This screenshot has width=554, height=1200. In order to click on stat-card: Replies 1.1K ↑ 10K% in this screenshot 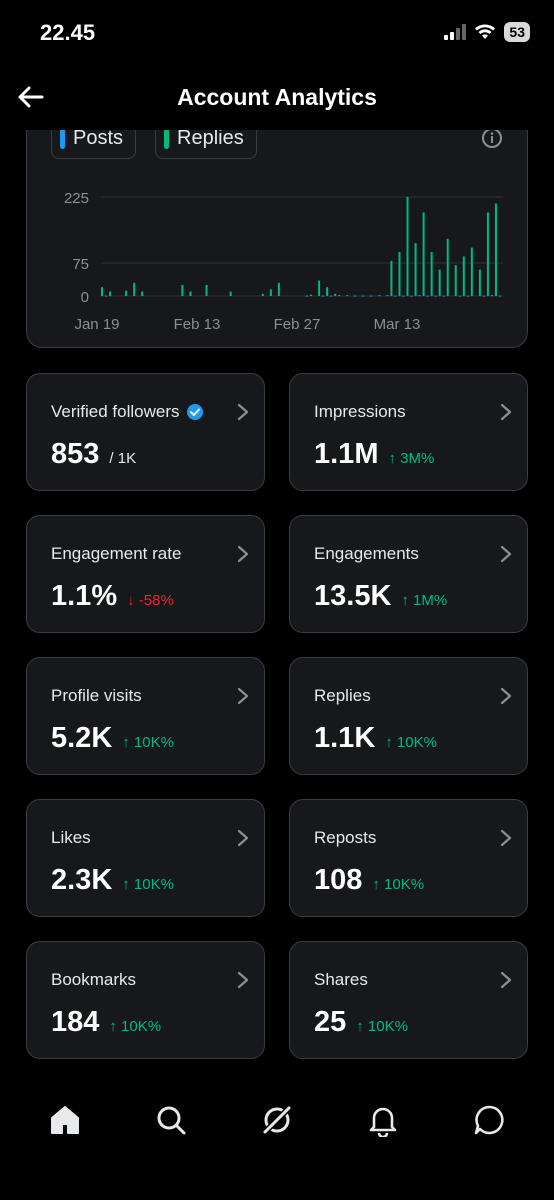, I will do `click(408, 716)`.